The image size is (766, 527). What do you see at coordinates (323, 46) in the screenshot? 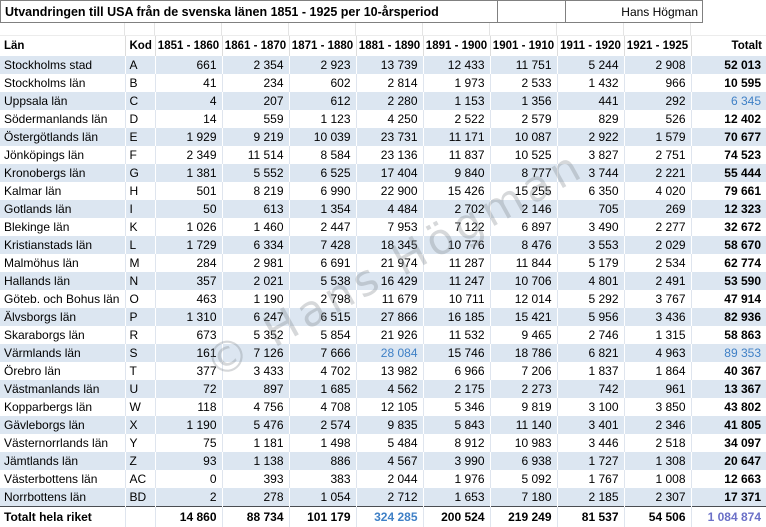
I see `column-header: 1871 - 1880` at bounding box center [323, 46].